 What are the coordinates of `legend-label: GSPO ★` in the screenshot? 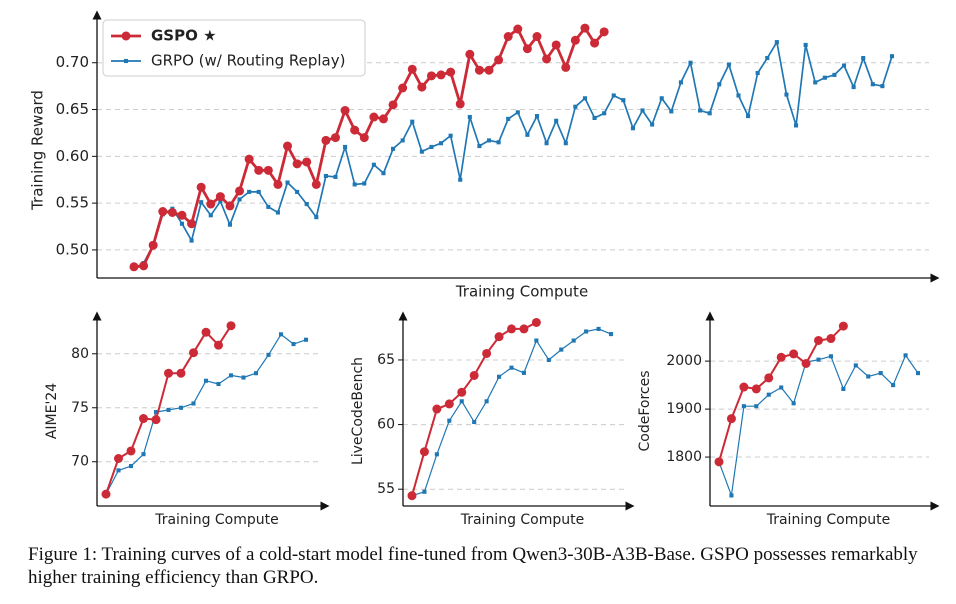 It's located at (184, 36).